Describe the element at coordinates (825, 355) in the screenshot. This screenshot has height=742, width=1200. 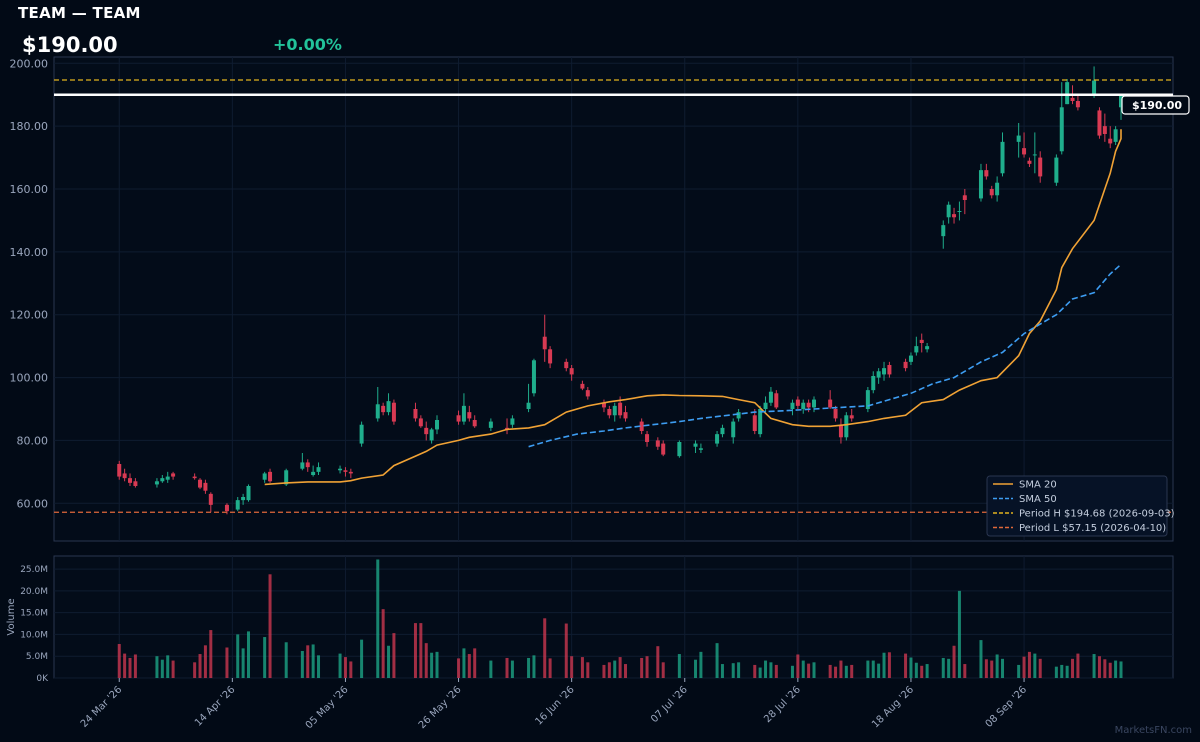
I see `sma50-line` at that location.